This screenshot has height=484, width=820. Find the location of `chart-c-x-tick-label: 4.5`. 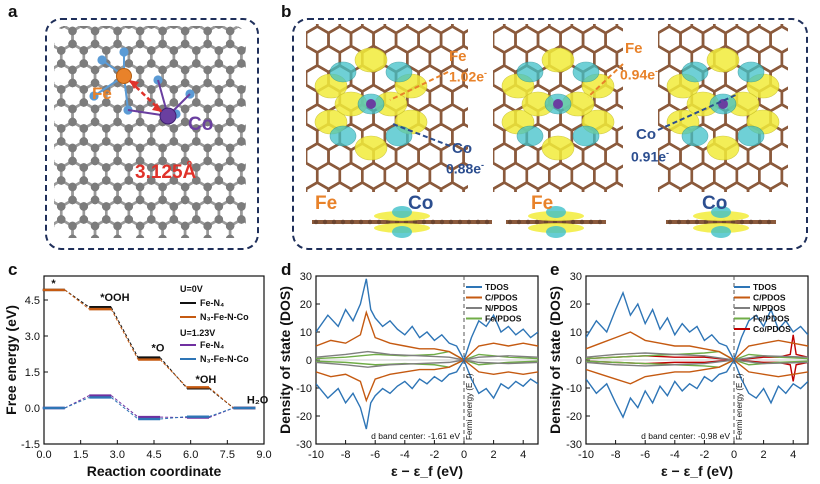

chart-c-x-tick-label: 4.5 is located at coordinates (153, 455).